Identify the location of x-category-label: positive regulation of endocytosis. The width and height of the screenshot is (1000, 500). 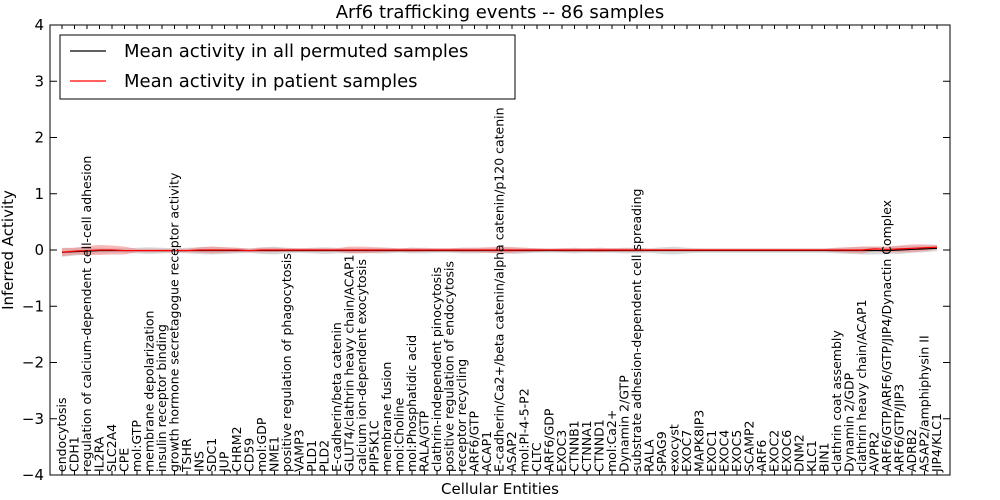
(449, 366).